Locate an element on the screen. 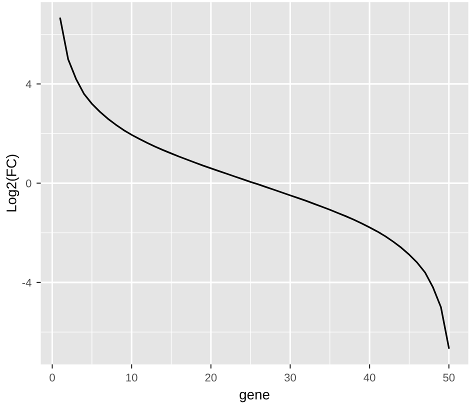 This screenshot has height=414, width=474. x-tick-label: 20 is located at coordinates (211, 378).